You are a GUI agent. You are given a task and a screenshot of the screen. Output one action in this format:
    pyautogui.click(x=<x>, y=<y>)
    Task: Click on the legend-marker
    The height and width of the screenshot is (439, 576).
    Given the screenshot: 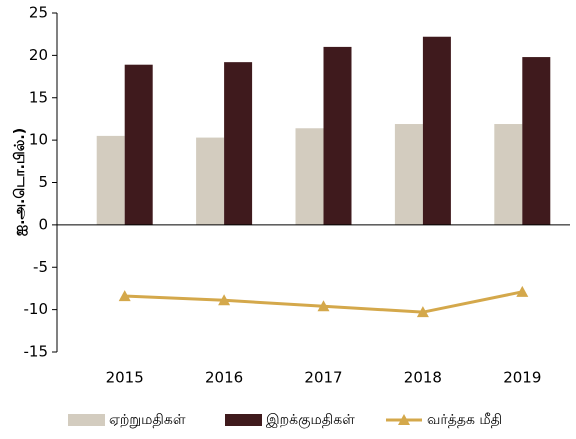 What is the action you would take?
    pyautogui.click(x=404, y=419)
    